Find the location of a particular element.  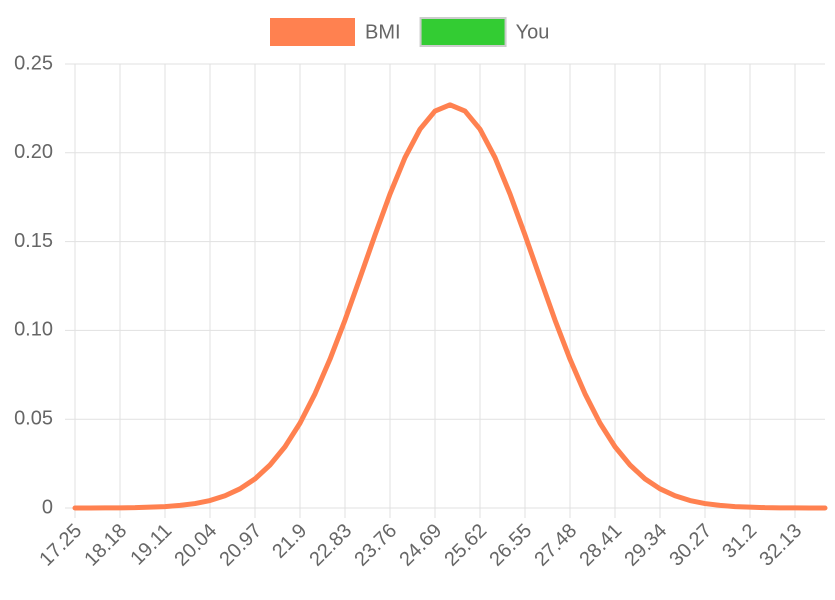

y-tick-label: 0.05 is located at coordinates (33, 418).